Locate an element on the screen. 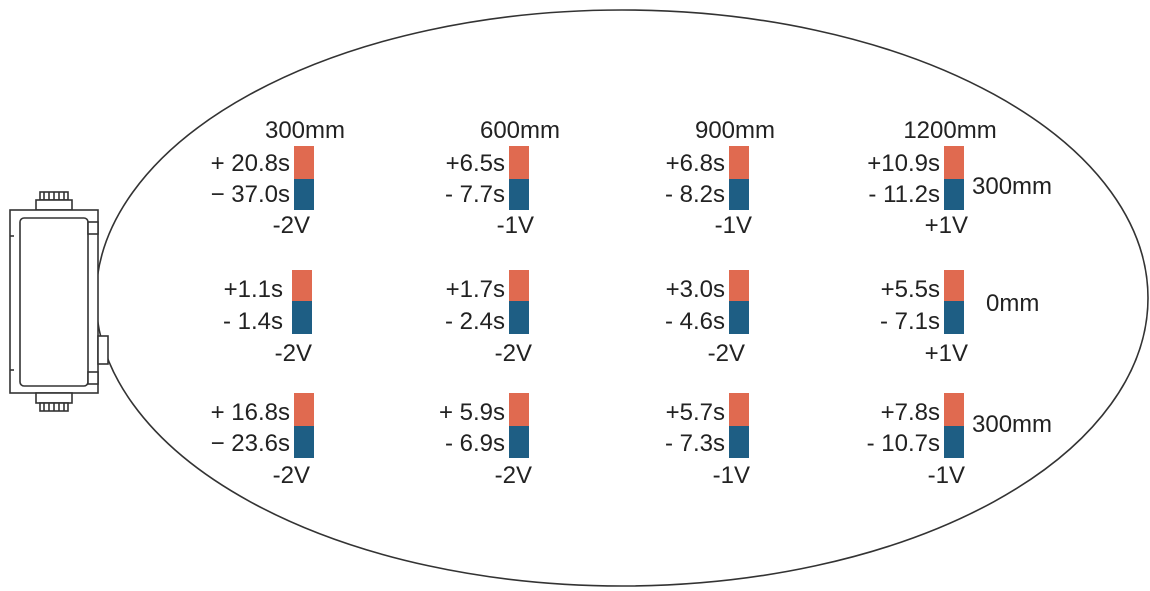 This screenshot has width=1150, height=591. negative-time-label: - 6.9s is located at coordinates (474, 443).